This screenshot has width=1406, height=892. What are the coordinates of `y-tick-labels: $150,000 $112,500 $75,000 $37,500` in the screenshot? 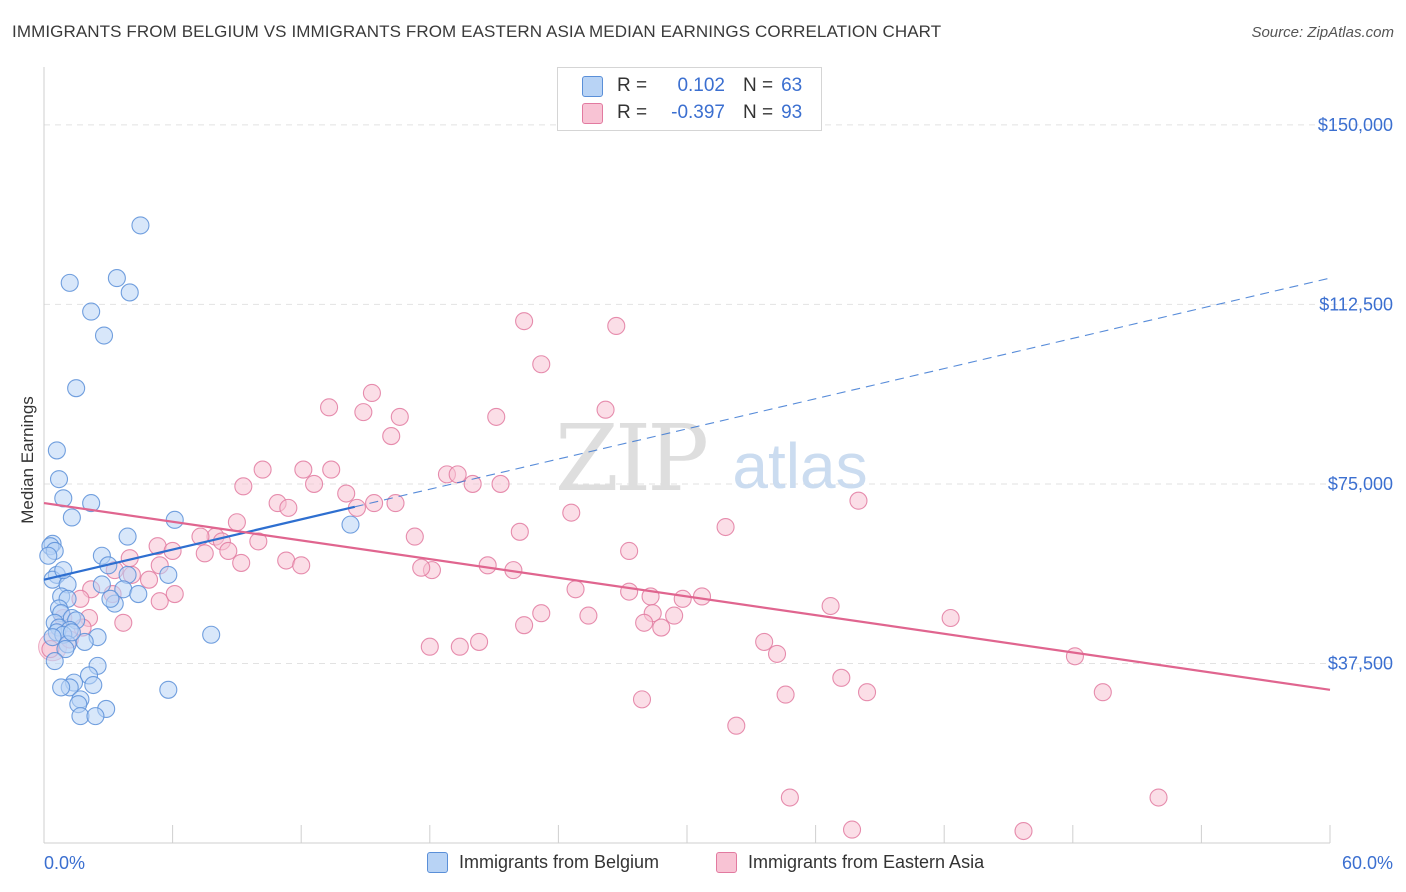 It's located at (1355, 394).